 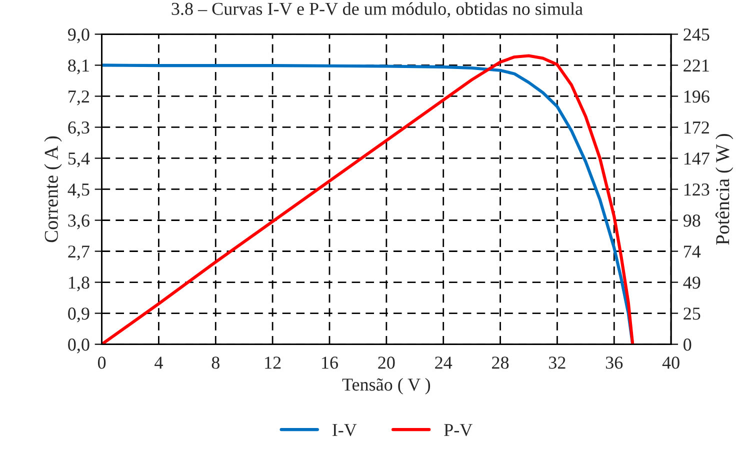 I want to click on y-axis-title: Corrente ( A ), so click(x=53, y=189).